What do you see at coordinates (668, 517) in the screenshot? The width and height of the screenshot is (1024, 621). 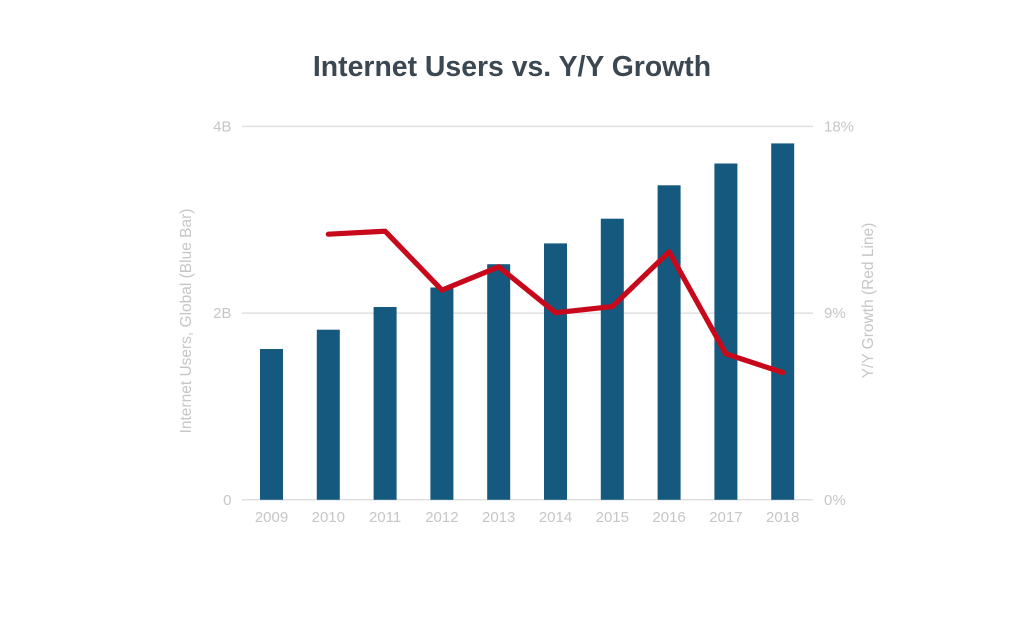 I see `svg-text: 2016` at bounding box center [668, 517].